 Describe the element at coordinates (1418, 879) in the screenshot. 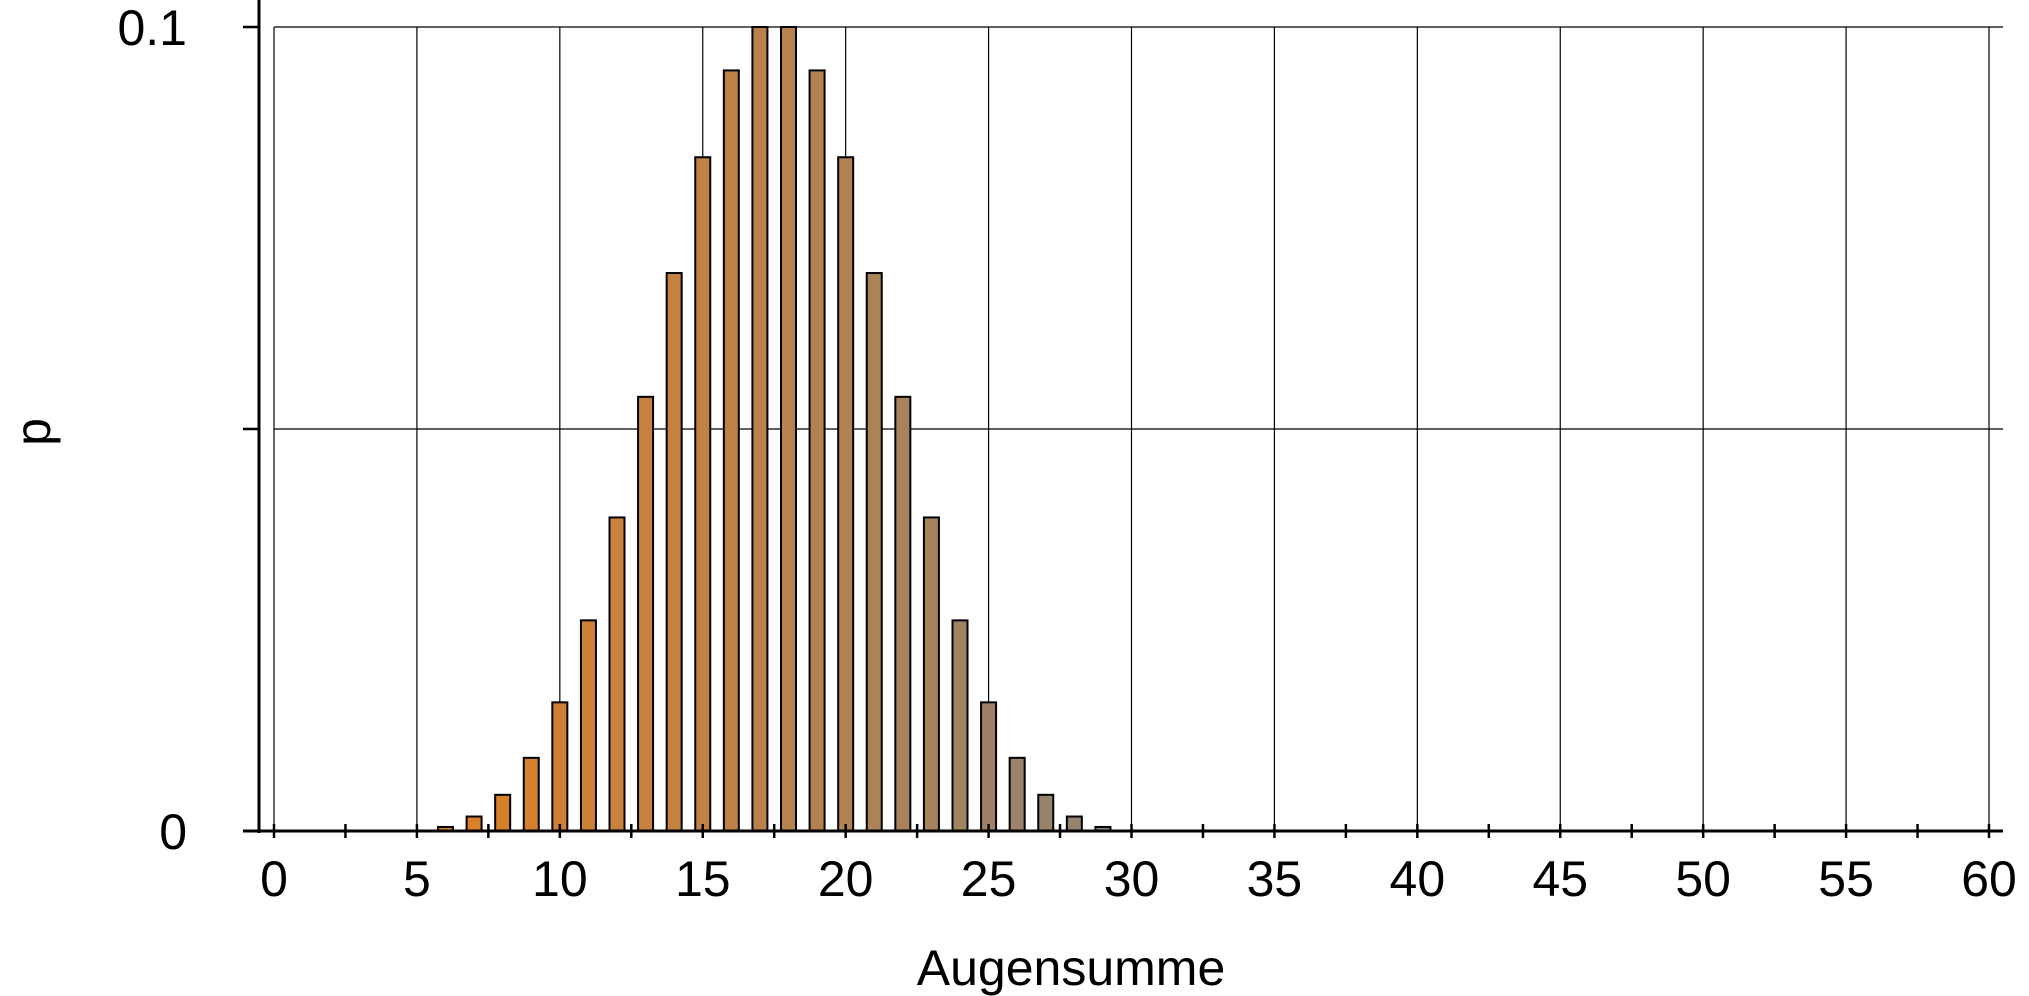

I see `x-tick-label: 40` at that location.